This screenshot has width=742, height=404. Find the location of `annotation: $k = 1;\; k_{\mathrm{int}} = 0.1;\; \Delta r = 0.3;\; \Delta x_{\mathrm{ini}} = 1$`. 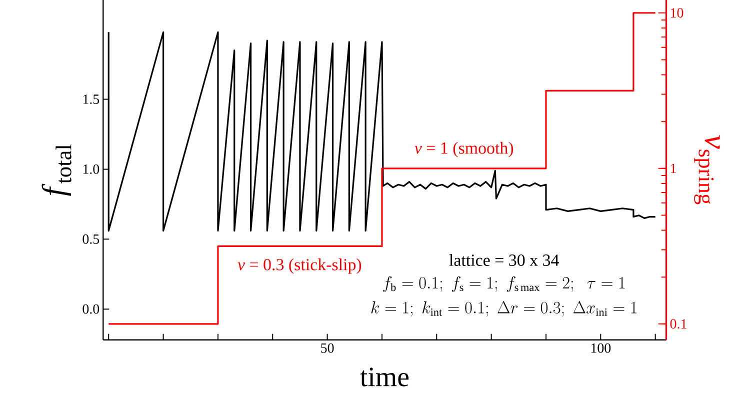

annotation: $k = 1;\; k_{\mathrm{int}} = 0.1;\; \Delta r = 0.3;\; \Delta x_{\mathrm{ini}} = 1$ is located at coordinates (503, 309).